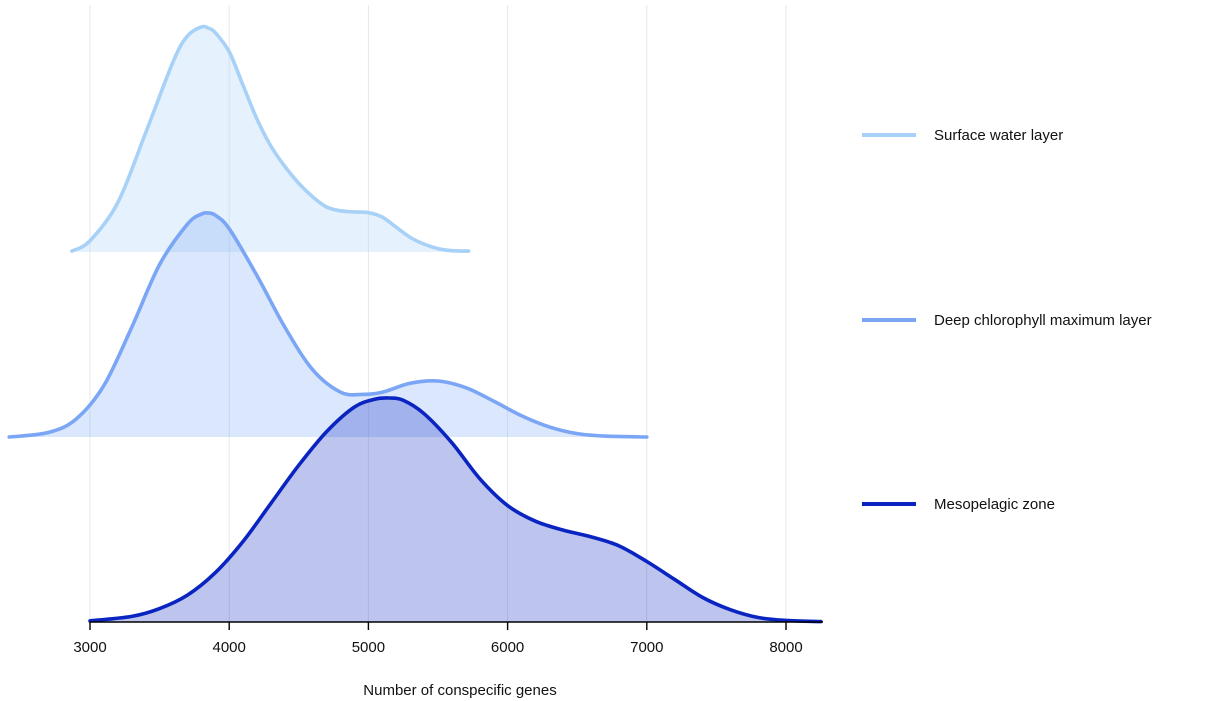 Image resolution: width=1207 pixels, height=701 pixels. I want to click on x-tick-label-8000: 8000, so click(785, 647).